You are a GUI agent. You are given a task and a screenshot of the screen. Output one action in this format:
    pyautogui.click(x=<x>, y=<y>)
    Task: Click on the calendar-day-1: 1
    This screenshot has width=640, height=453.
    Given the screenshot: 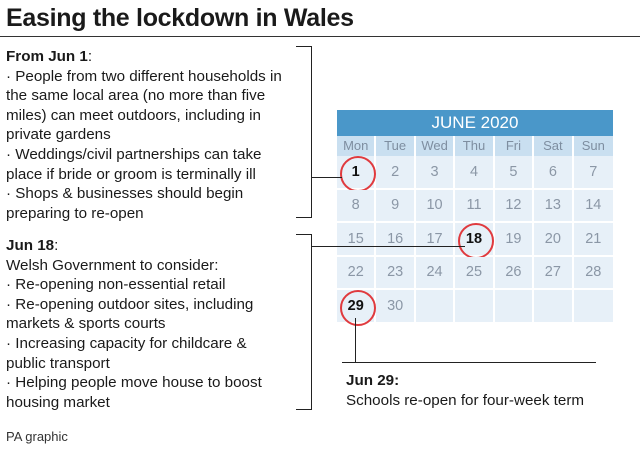 What is the action you would take?
    pyautogui.click(x=357, y=173)
    